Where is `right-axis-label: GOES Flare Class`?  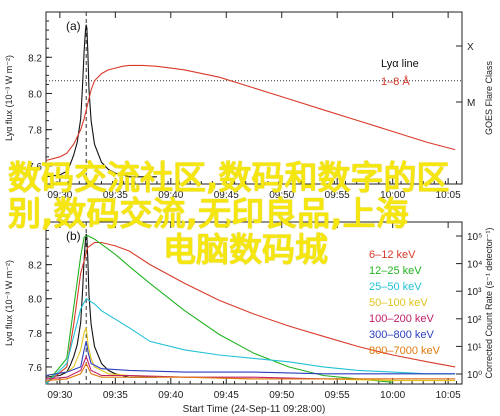
right-axis-label: GOES Flare Class is located at coordinates (489, 97).